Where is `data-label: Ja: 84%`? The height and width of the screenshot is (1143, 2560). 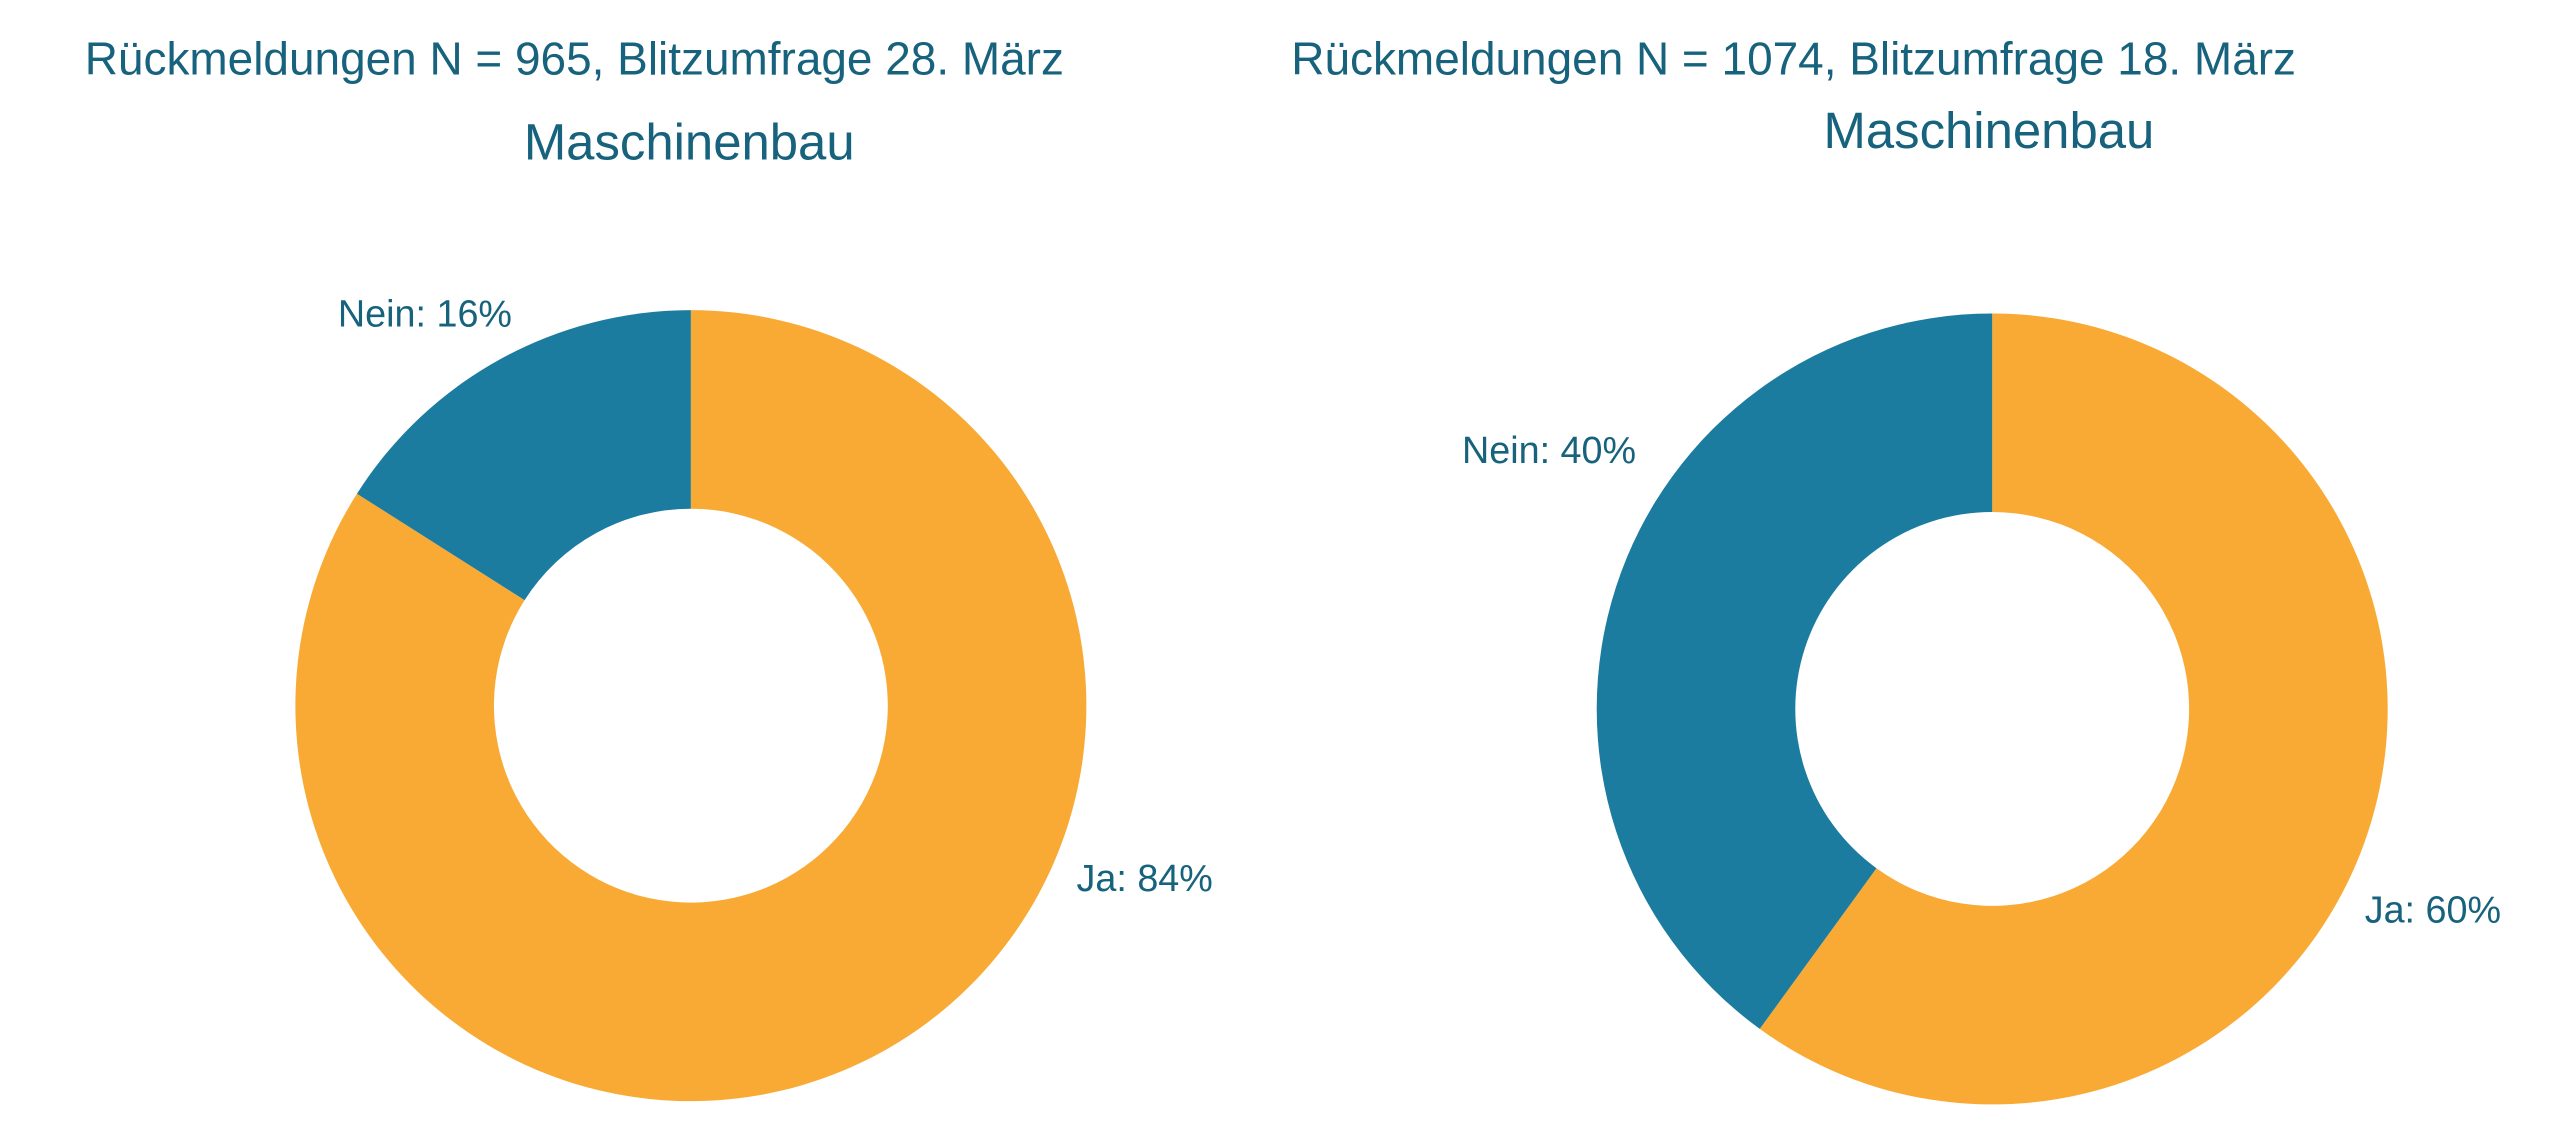 data-label: Ja: 84% is located at coordinates (1145, 878).